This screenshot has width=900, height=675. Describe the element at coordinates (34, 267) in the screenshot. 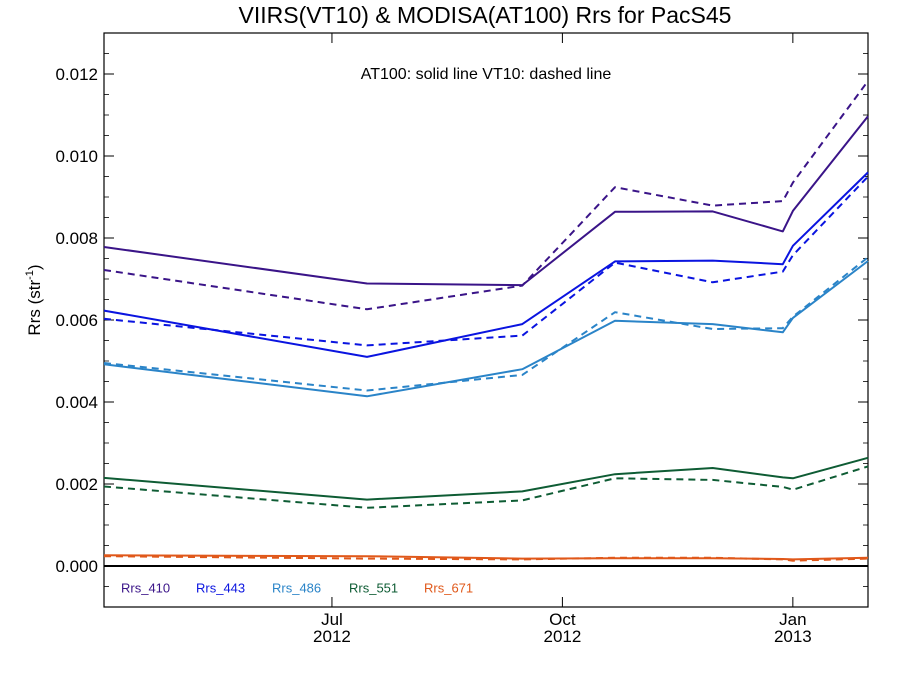

I see `y-axis-label-close: )` at that location.